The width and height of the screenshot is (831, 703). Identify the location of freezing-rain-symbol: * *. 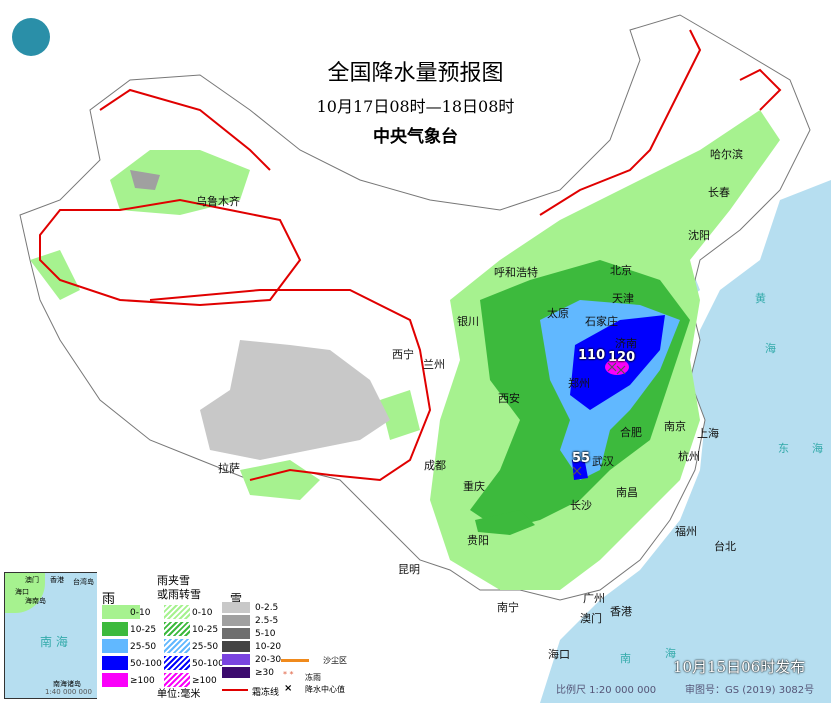
(288, 674).